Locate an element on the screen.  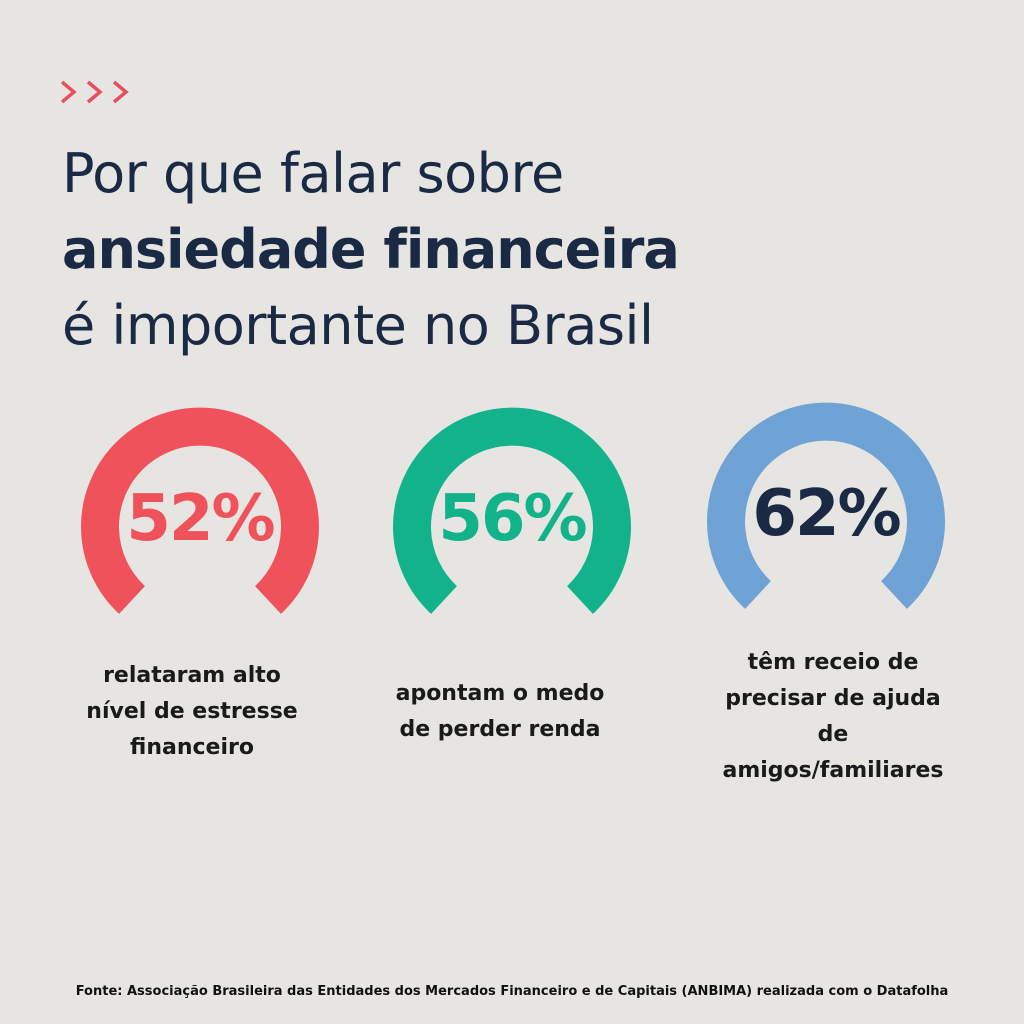
stat-value-1: 52% is located at coordinates (200, 519).